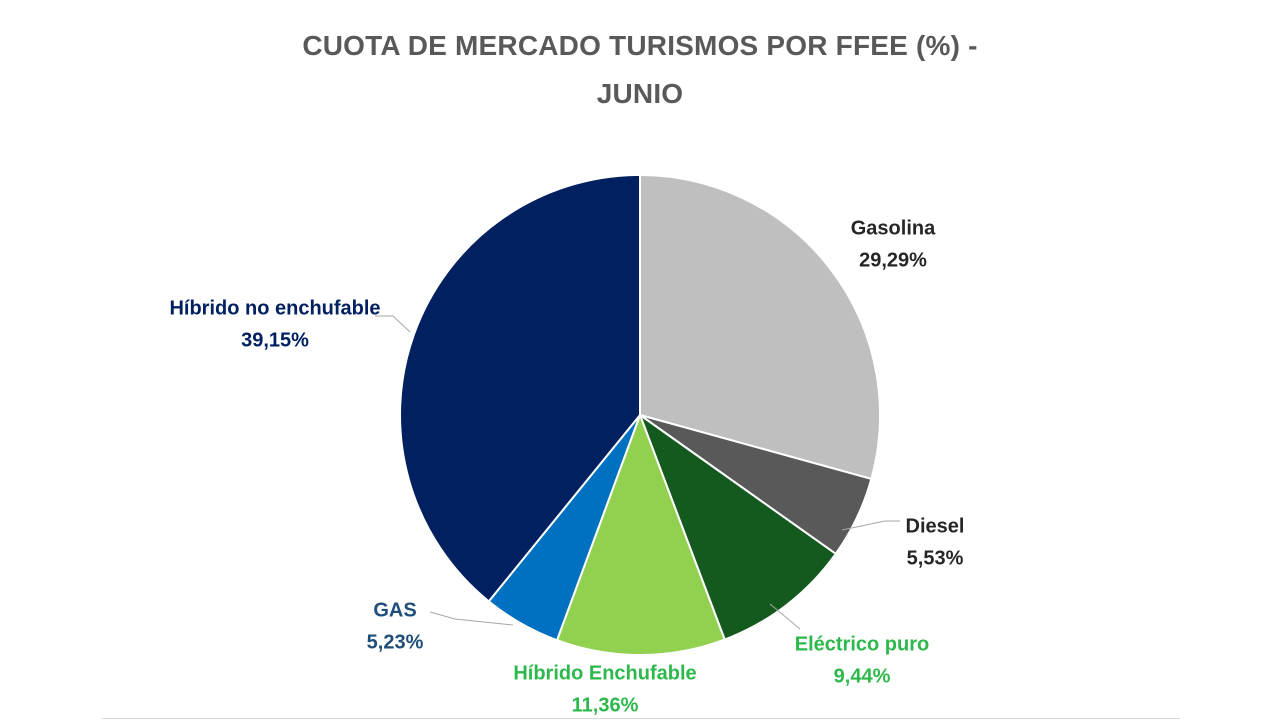  What do you see at coordinates (640, 93) in the screenshot?
I see `chart-title-line2: JUNIO` at bounding box center [640, 93].